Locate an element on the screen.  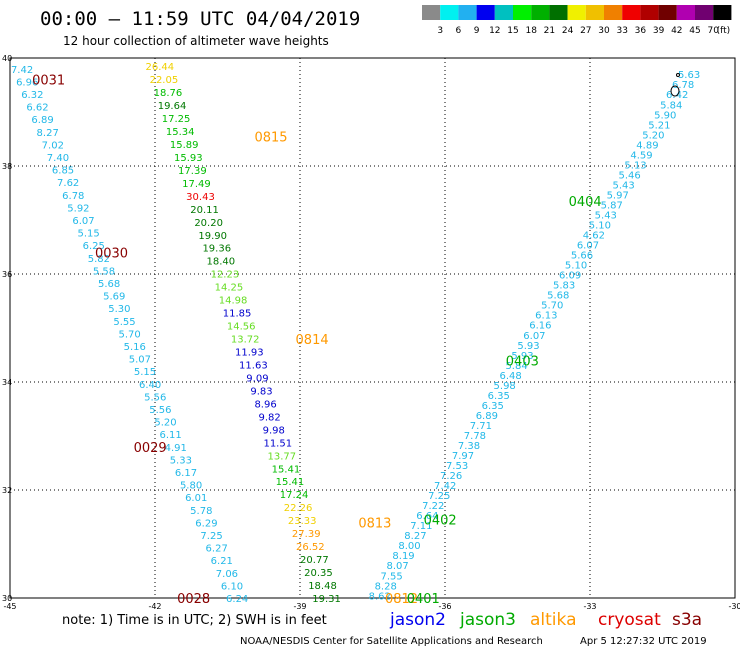
x-tick-label: -36 is located at coordinates (444, 606).